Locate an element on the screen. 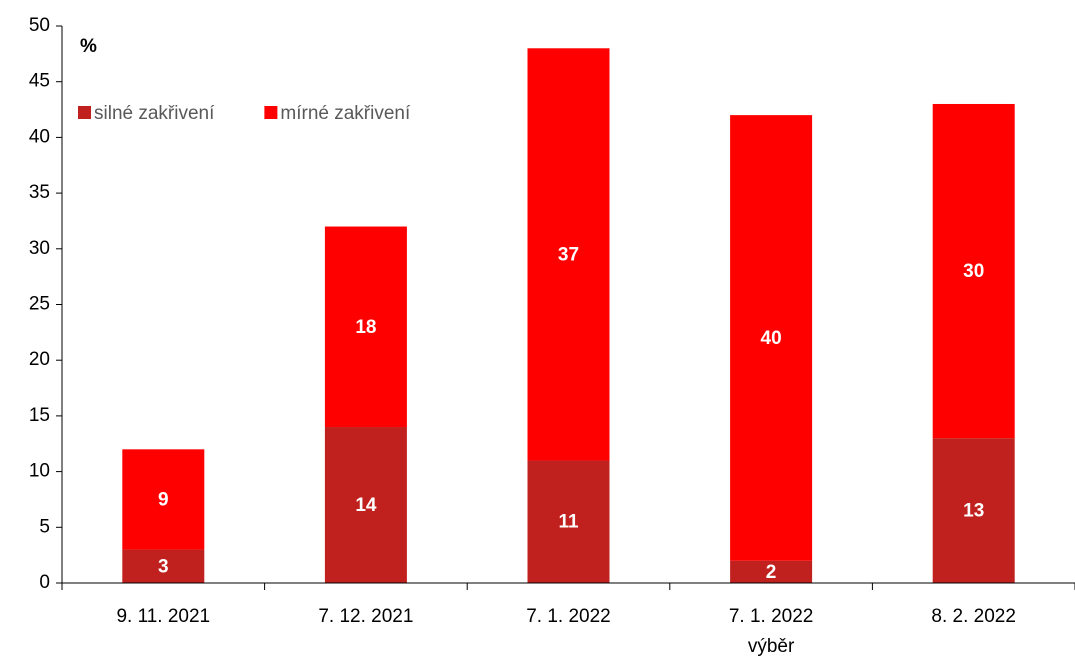 The image size is (1075, 661). data-label: 40 is located at coordinates (771, 338).